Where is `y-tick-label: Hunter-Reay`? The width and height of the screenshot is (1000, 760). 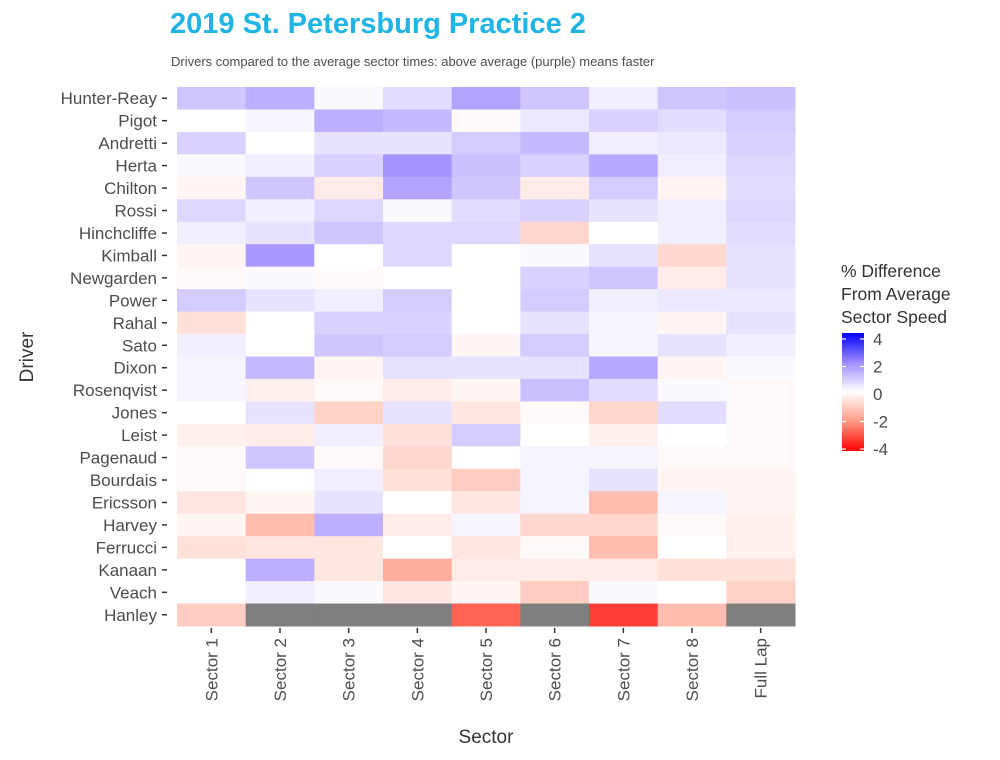
y-tick-label: Hunter-Reay is located at coordinates (109, 98).